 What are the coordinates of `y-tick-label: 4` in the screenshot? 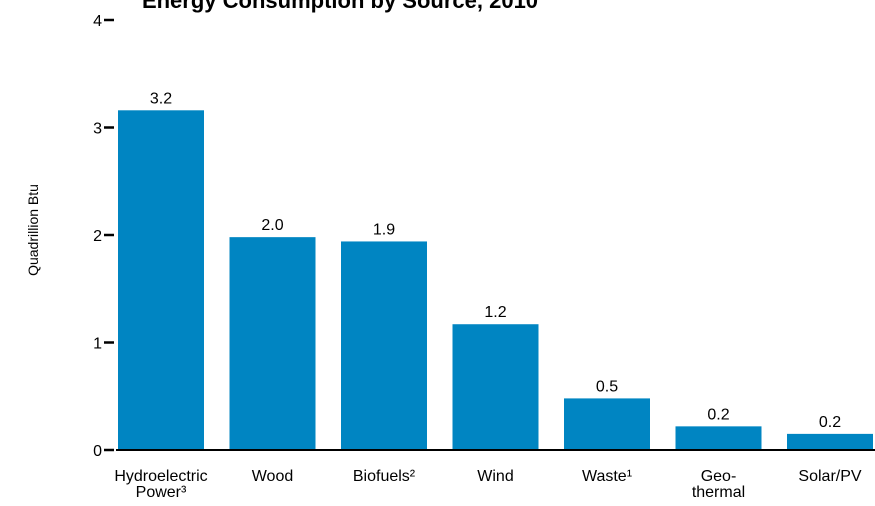 It's located at (97, 21).